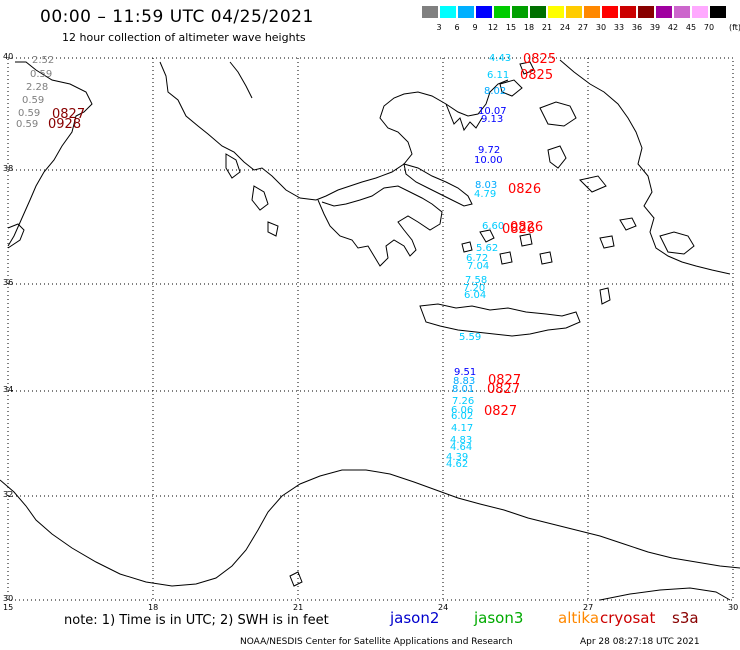  Describe the element at coordinates (477, 258) in the screenshot. I see `swh-value: 6.72` at that location.